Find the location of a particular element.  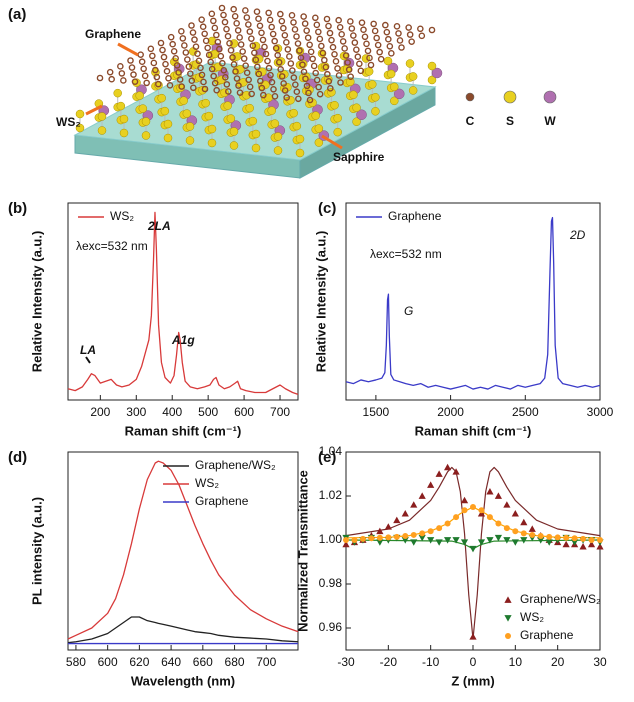

y-tick-label: 1.02 is located at coordinates (331, 495).